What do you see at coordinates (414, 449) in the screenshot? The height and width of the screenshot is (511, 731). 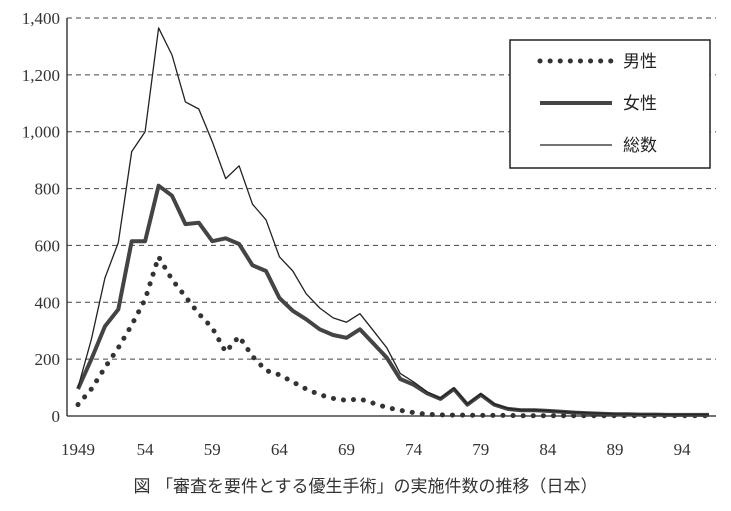 I see `x-tick-label: 74` at bounding box center [414, 449].